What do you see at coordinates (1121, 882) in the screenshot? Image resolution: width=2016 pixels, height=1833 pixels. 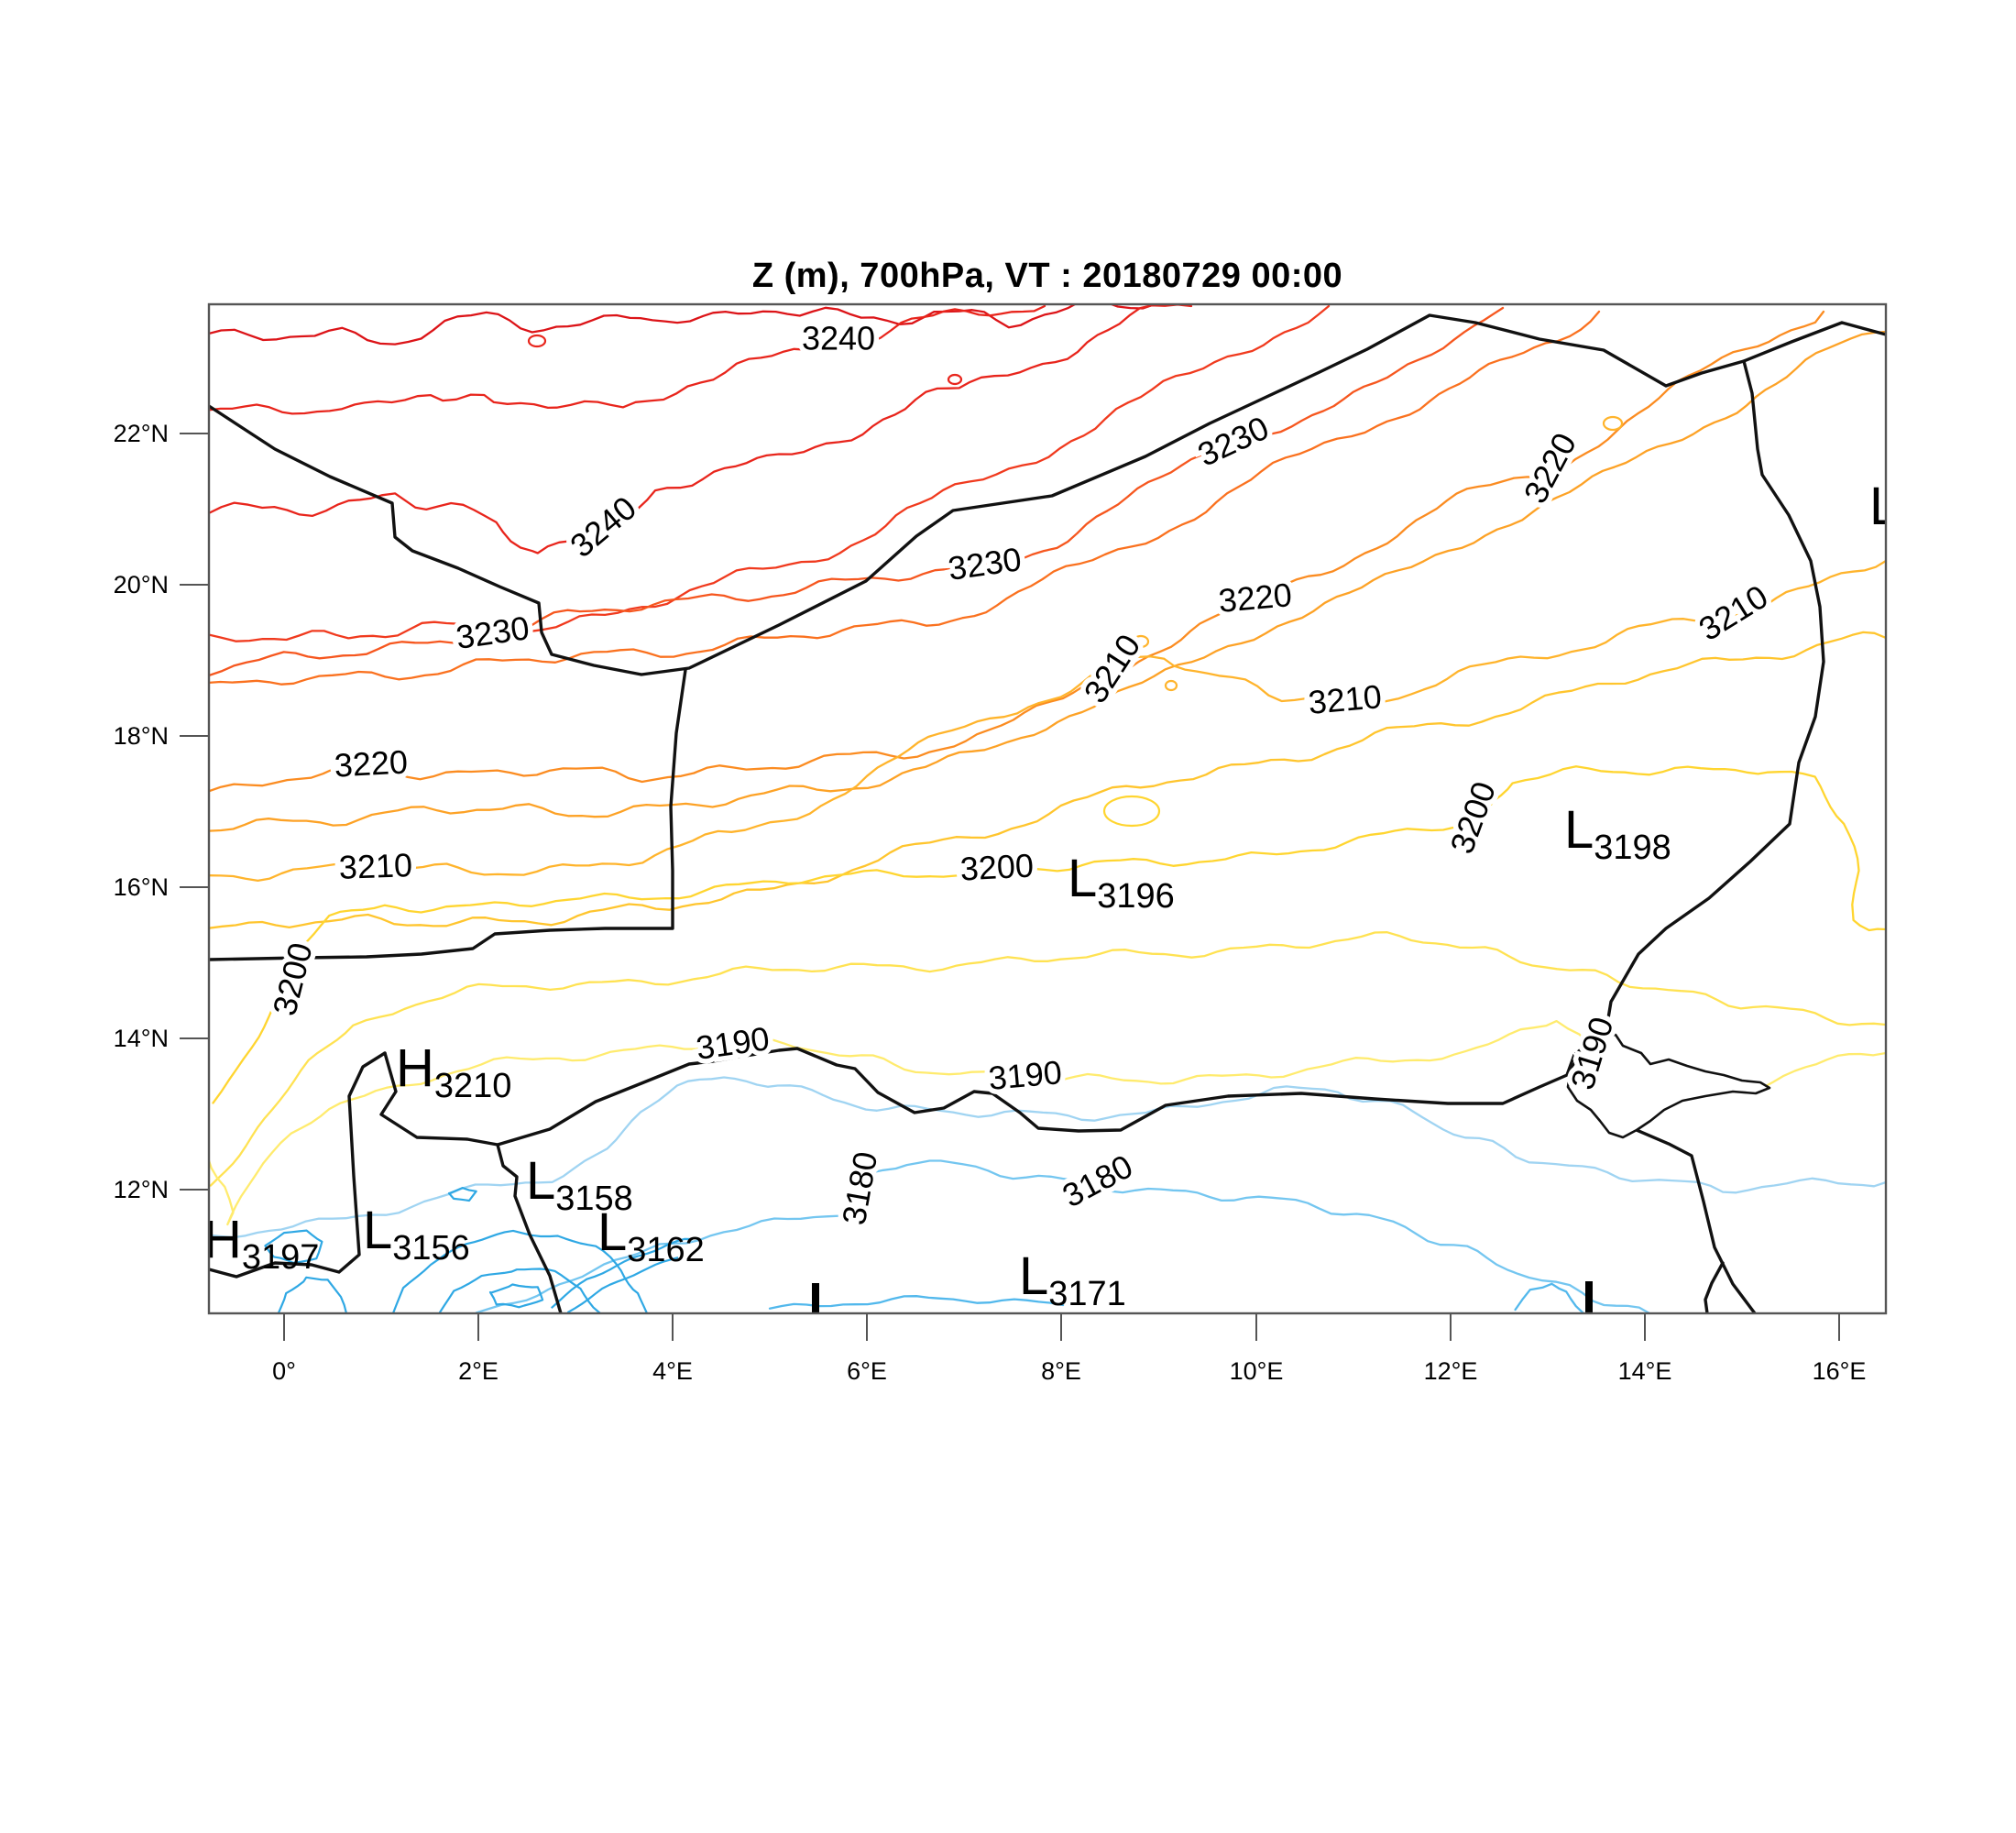 I see `pressure-marker-L3196: L3196` at bounding box center [1121, 882].